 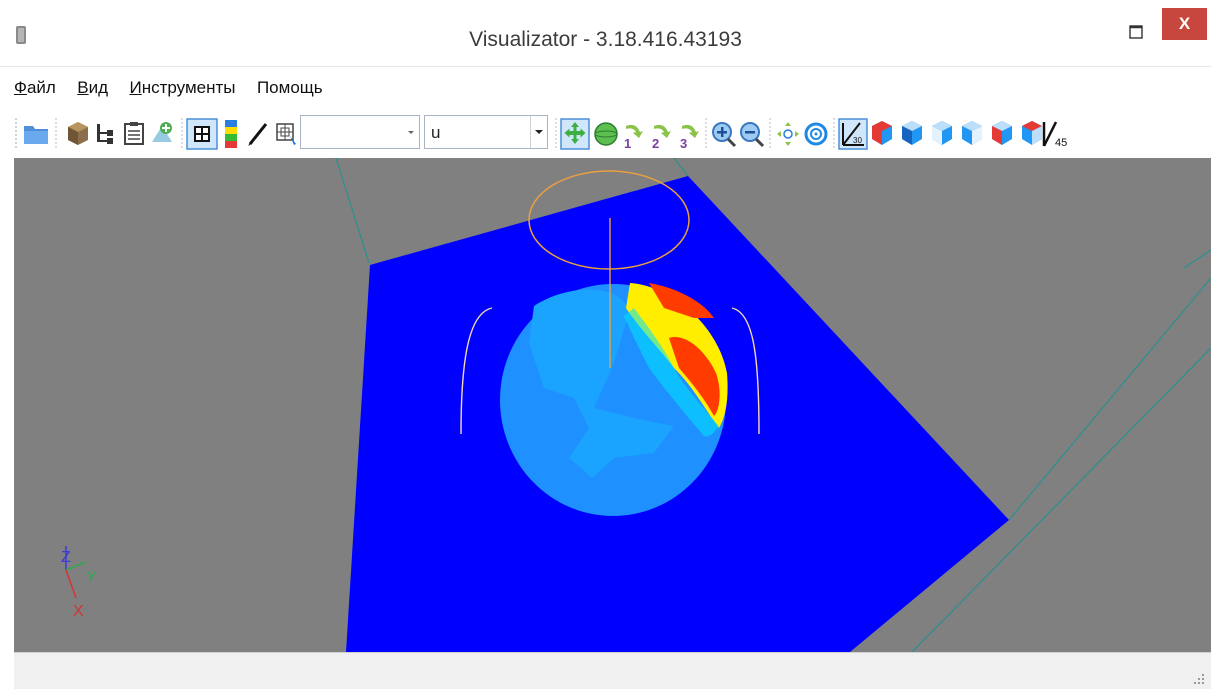 What do you see at coordinates (816, 133) in the screenshot?
I see `target-icon` at bounding box center [816, 133].